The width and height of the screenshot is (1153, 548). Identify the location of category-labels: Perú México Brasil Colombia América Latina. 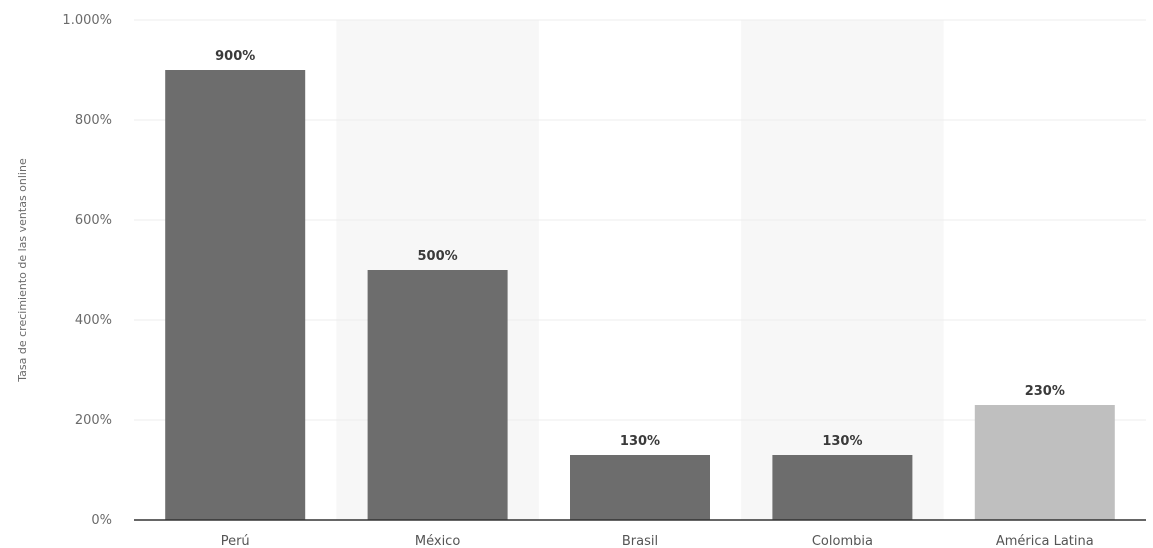
(657, 541).